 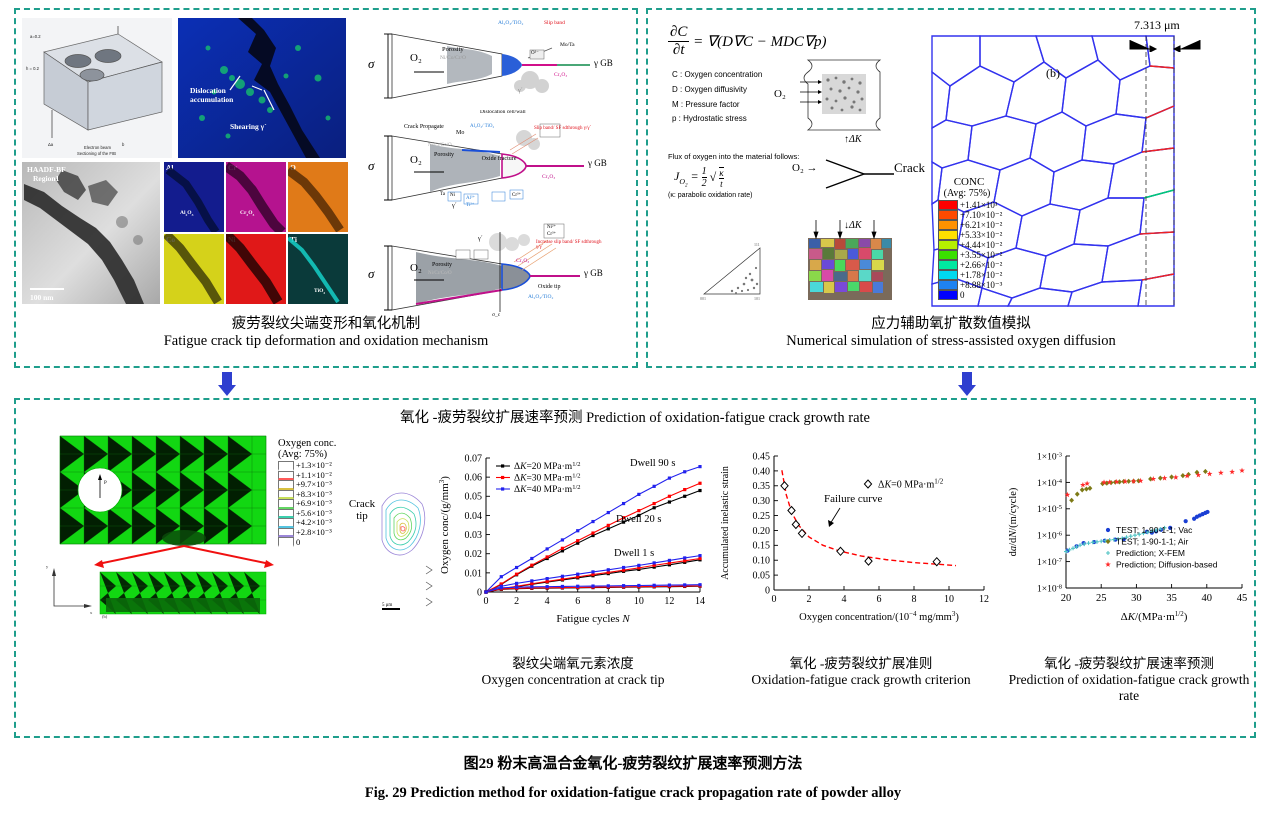 I want to click on y-tick-label: 1×10⁻⁵, so click(x=1049, y=510).